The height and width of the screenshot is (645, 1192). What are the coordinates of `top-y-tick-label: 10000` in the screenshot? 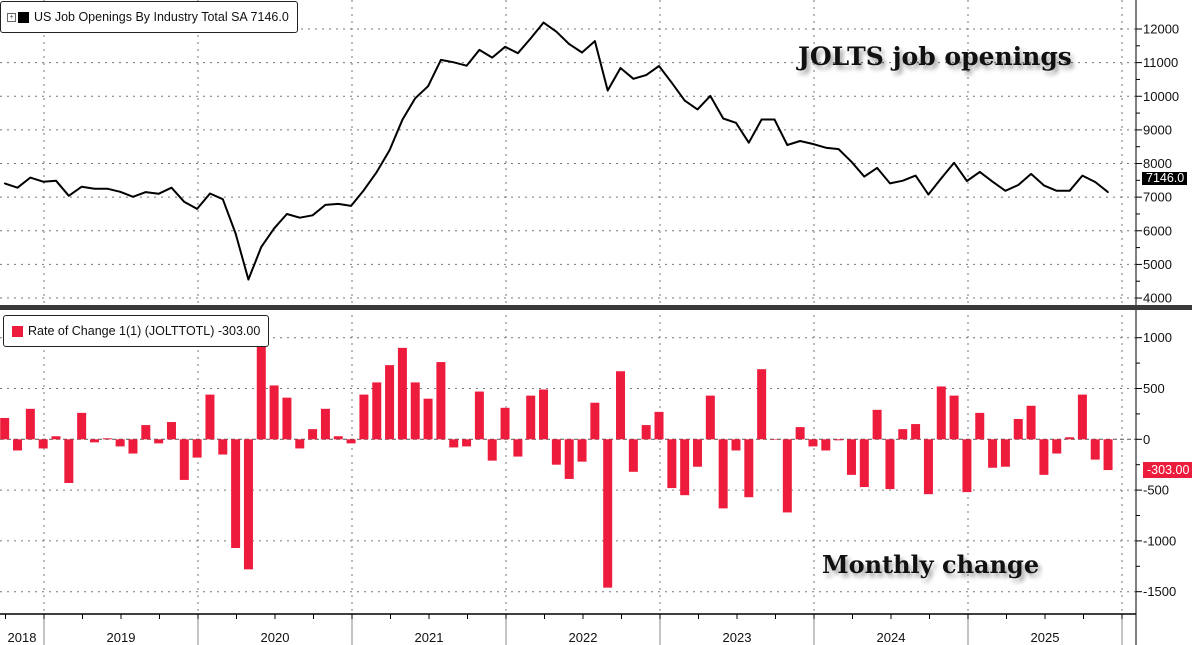 It's located at (1161, 96).